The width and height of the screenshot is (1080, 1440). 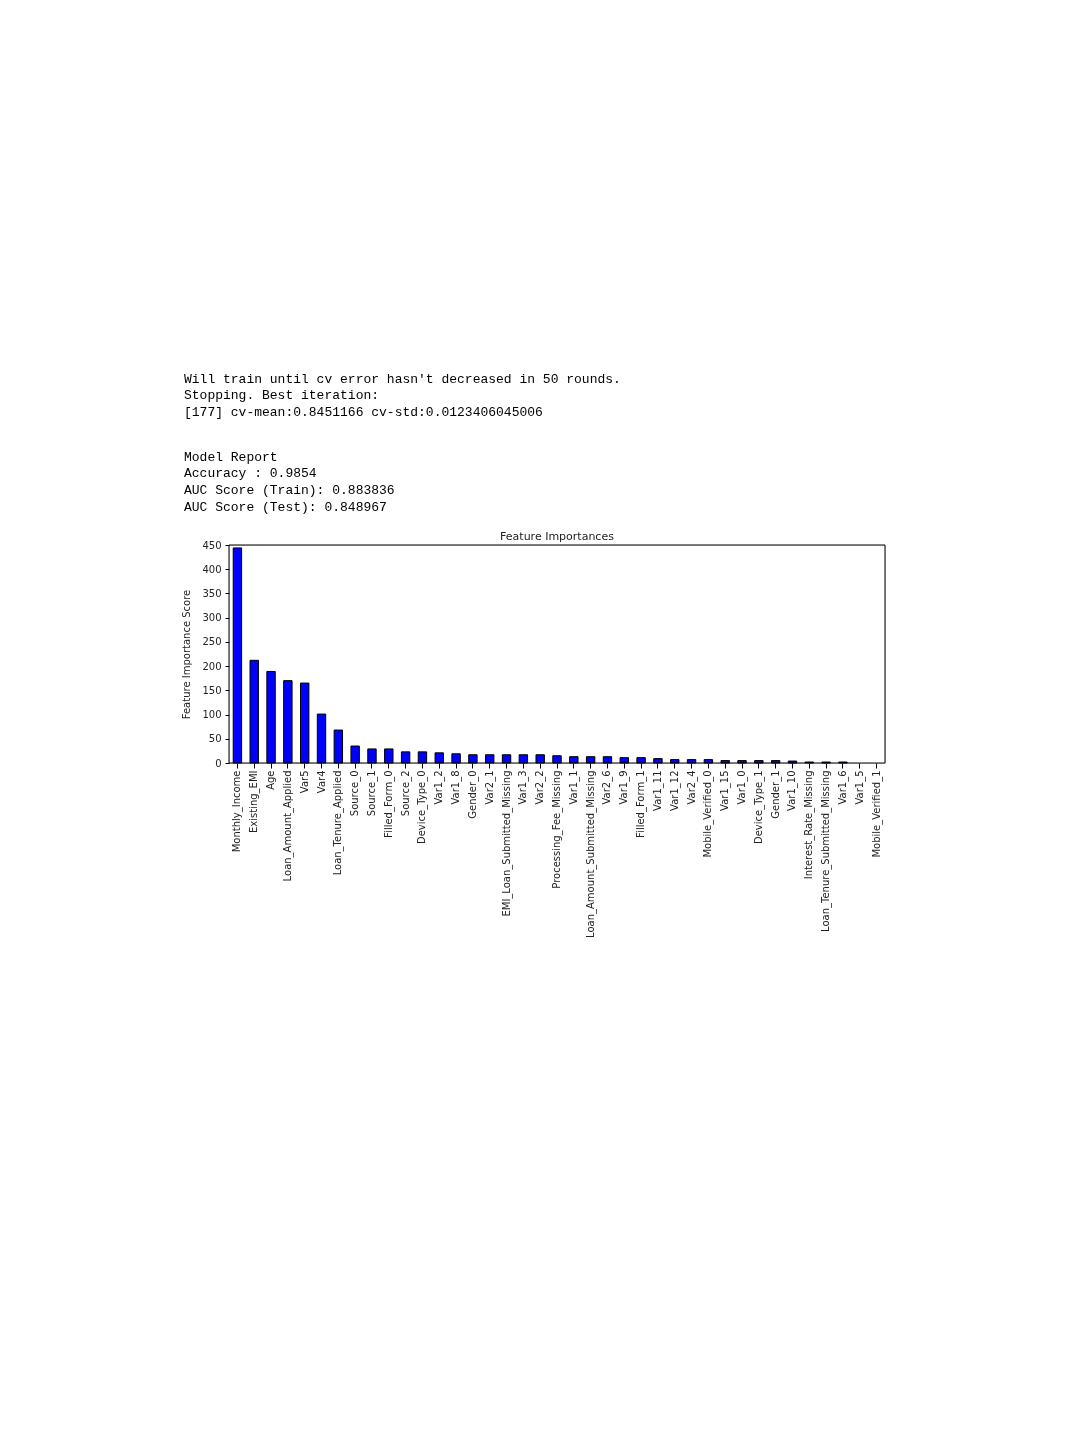 I want to click on x-tick-label: Loan_Tenure_Submitted_Missing, so click(x=826, y=851).